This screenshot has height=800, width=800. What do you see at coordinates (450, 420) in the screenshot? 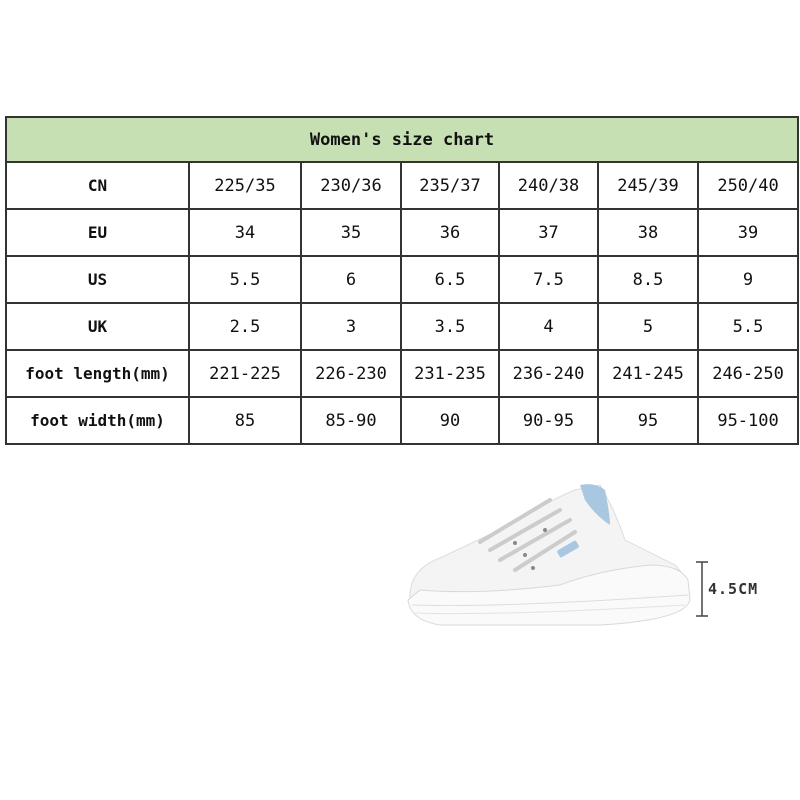
I see `table-cell: 90` at bounding box center [450, 420].